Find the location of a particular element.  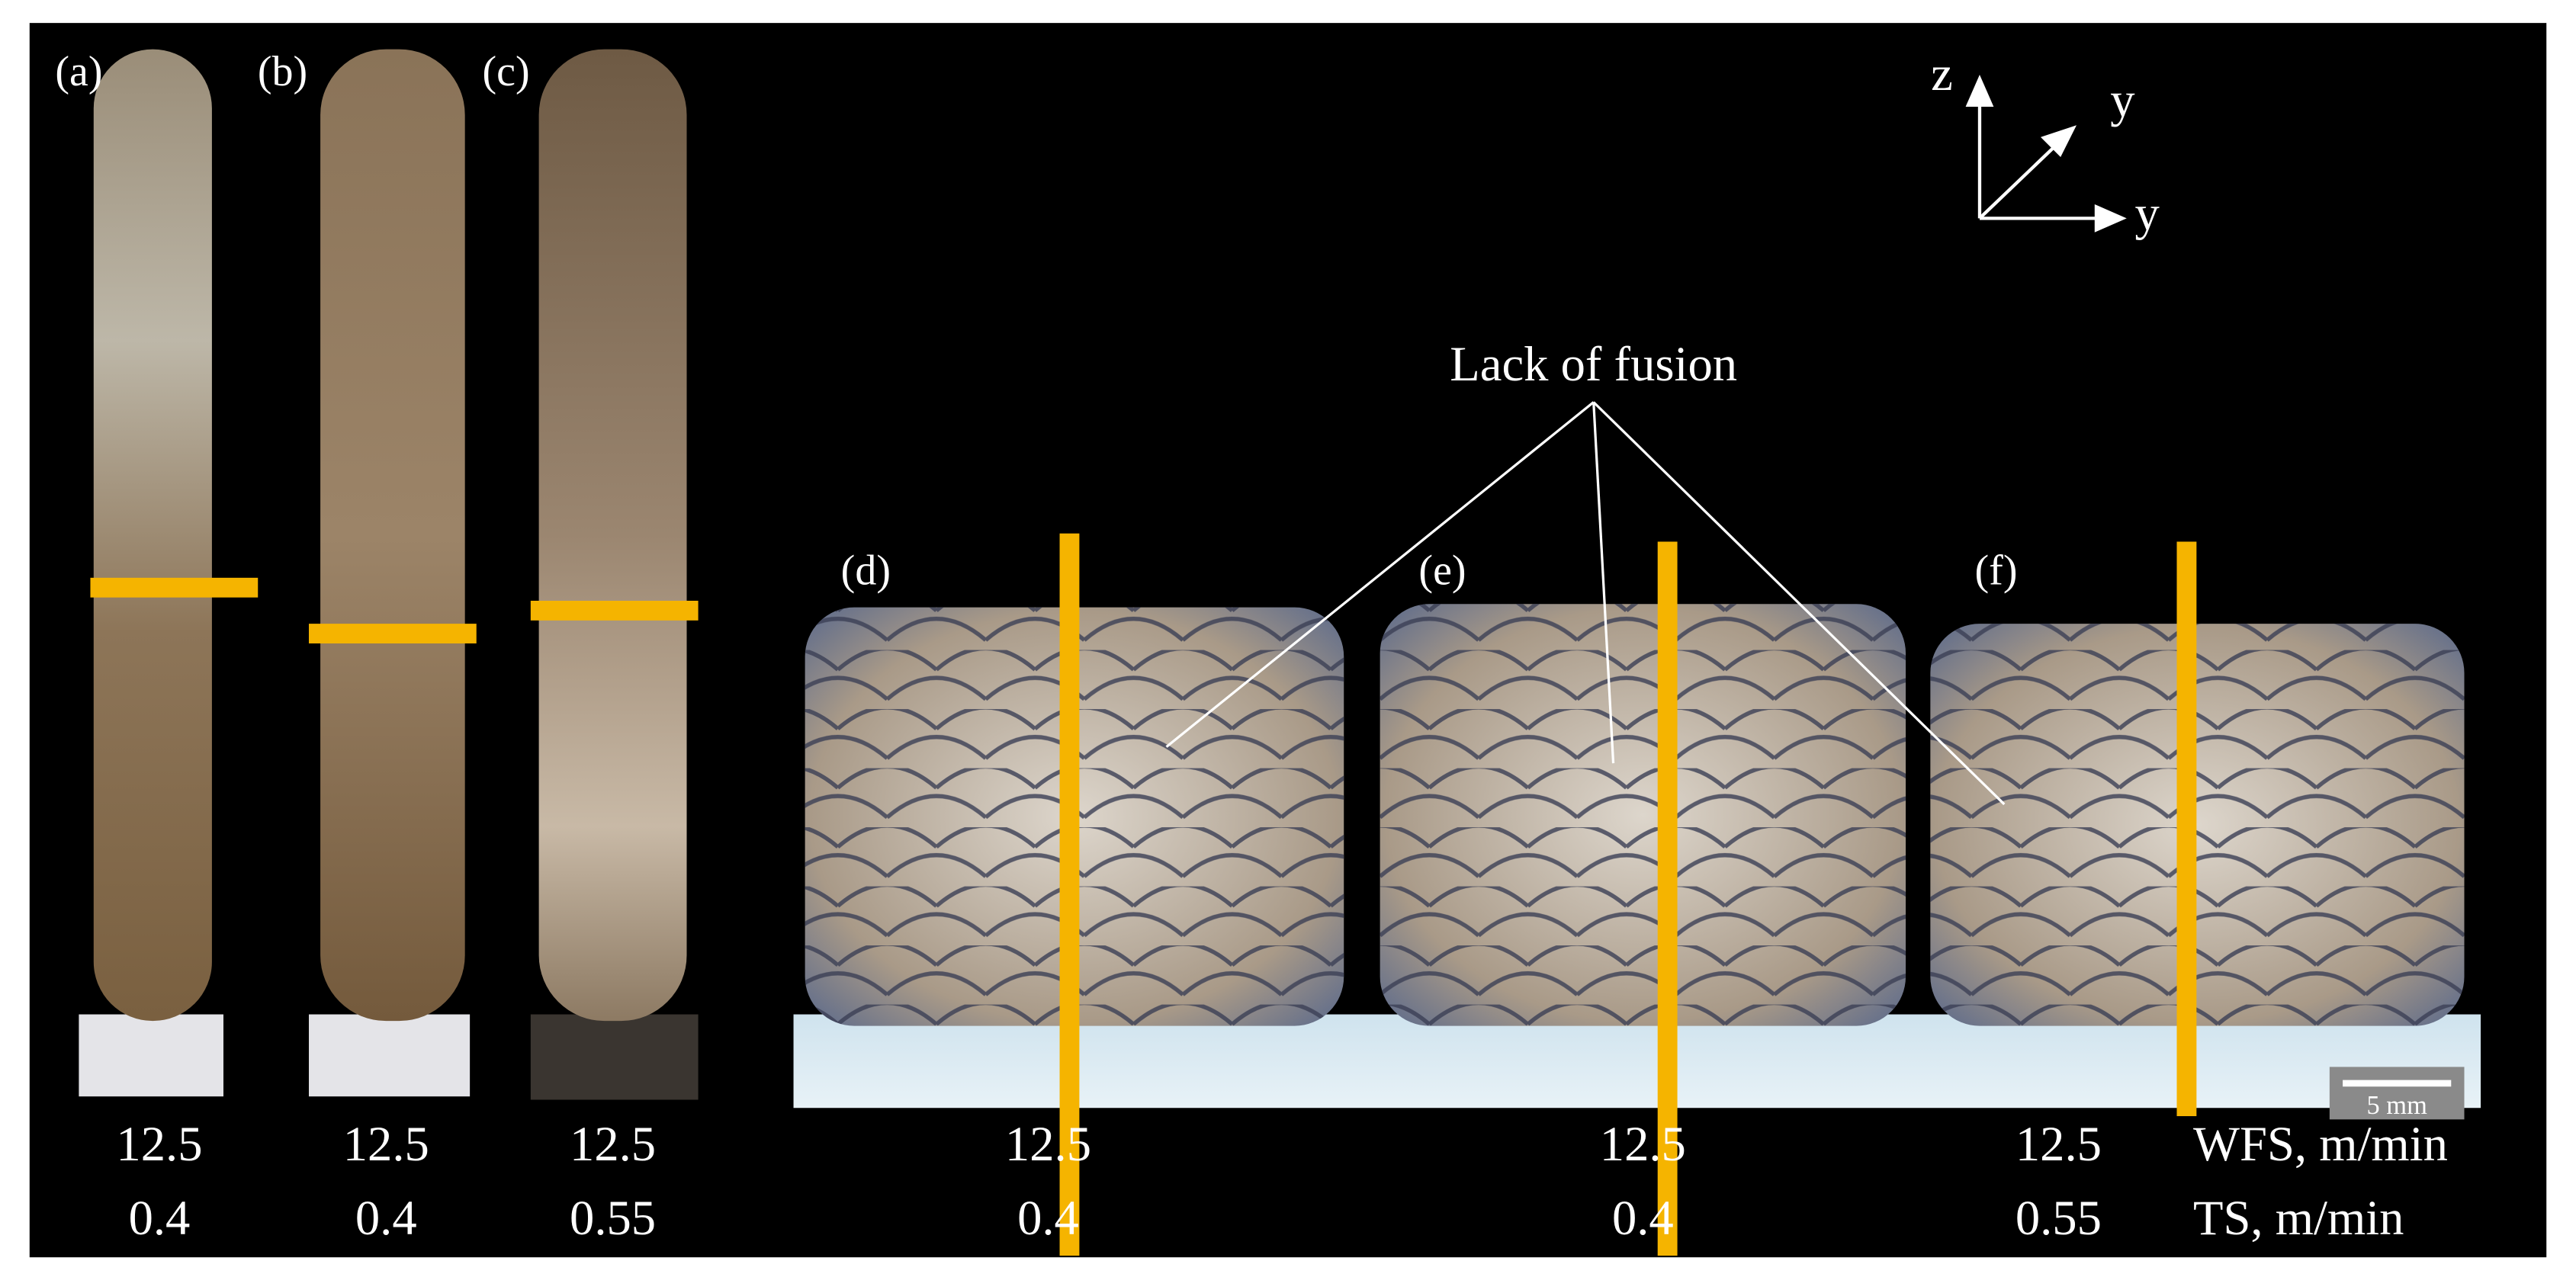

scale-bar-label: 5 mm is located at coordinates (2396, 1105).